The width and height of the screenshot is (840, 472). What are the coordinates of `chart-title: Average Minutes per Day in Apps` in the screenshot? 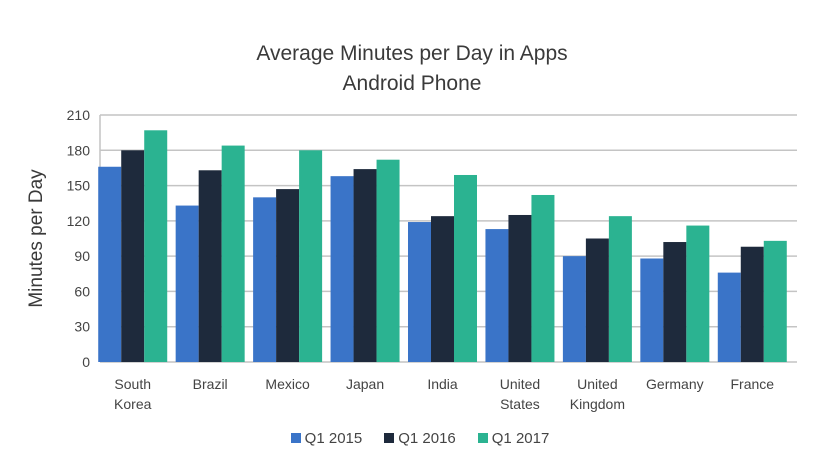 It's located at (412, 53).